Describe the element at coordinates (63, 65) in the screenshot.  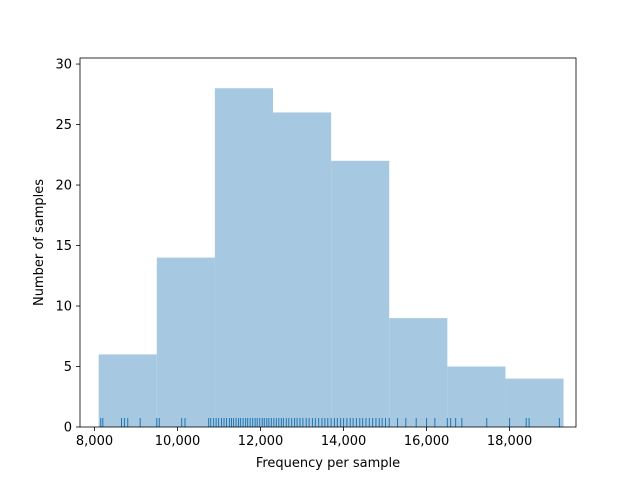
I see `y-tick-label: 30` at that location.